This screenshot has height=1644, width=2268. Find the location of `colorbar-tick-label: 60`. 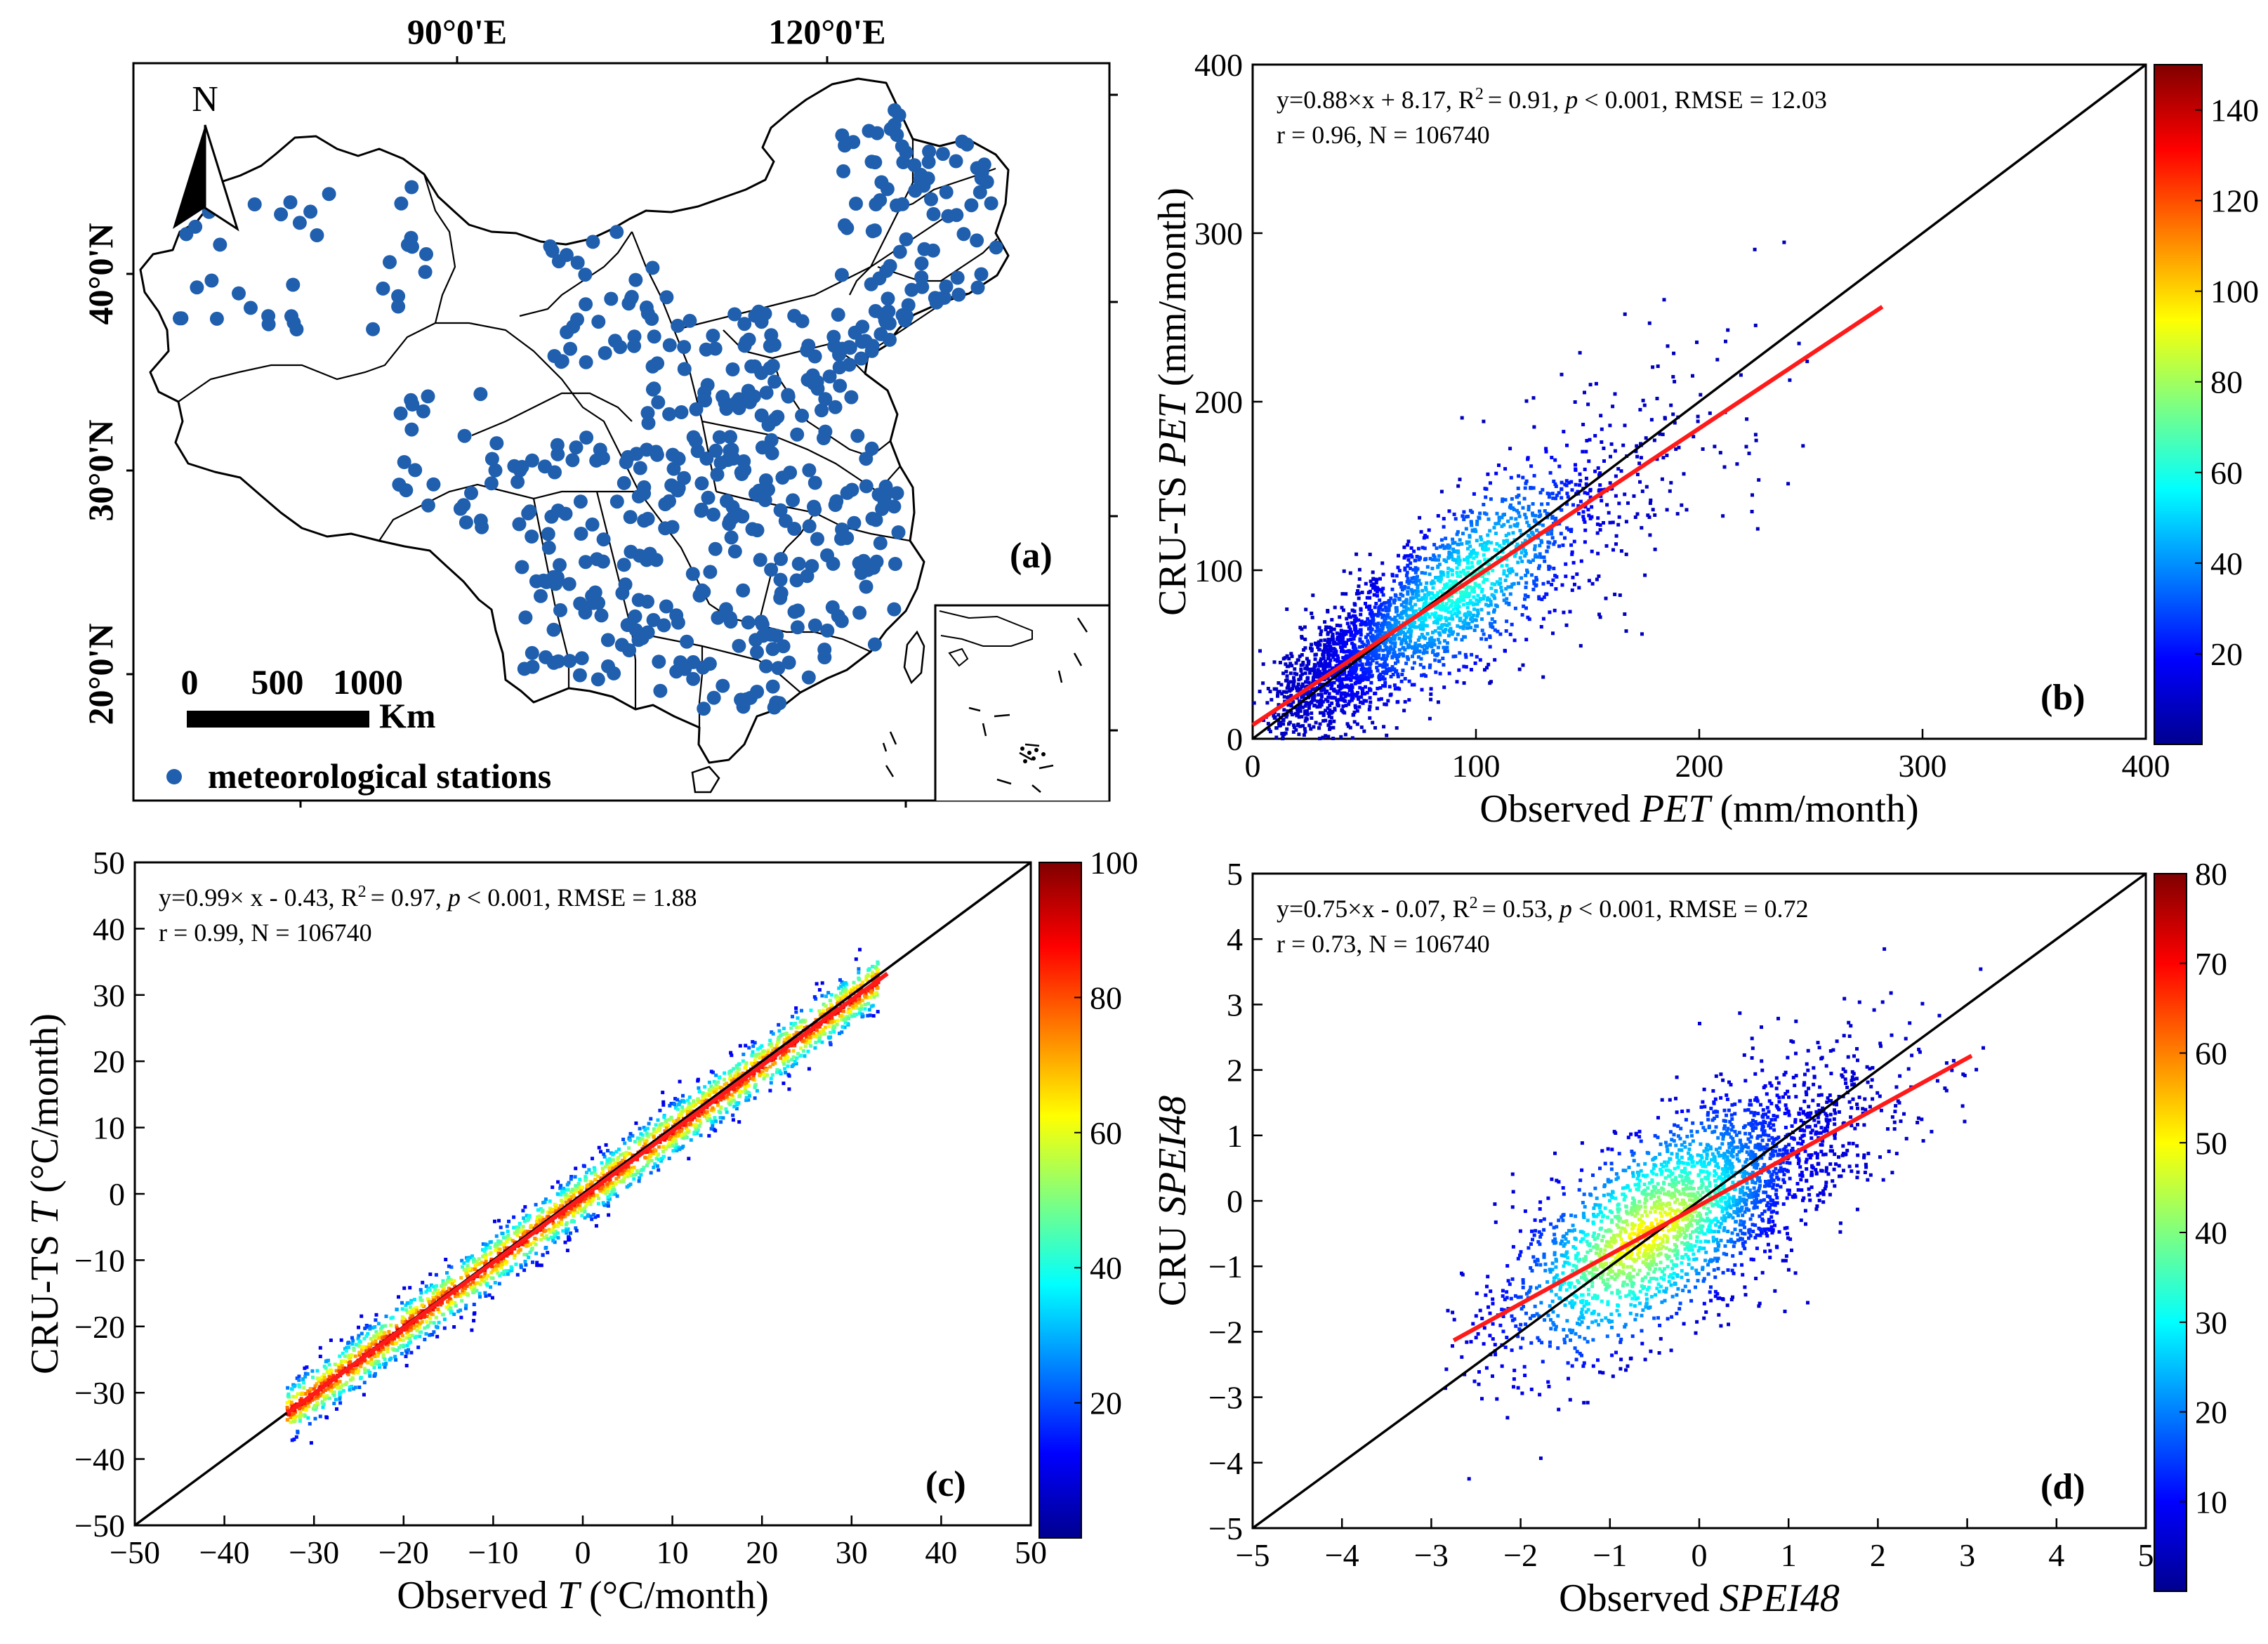

colorbar-tick-label: 60 is located at coordinates (2226, 473).